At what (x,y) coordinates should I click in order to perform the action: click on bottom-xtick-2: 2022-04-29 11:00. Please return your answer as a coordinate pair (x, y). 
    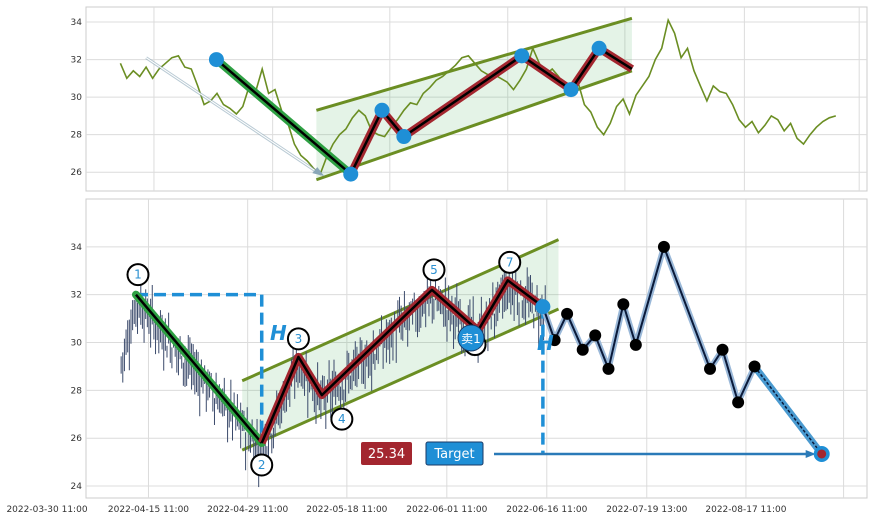
    Looking at the image, I should click on (247, 510).